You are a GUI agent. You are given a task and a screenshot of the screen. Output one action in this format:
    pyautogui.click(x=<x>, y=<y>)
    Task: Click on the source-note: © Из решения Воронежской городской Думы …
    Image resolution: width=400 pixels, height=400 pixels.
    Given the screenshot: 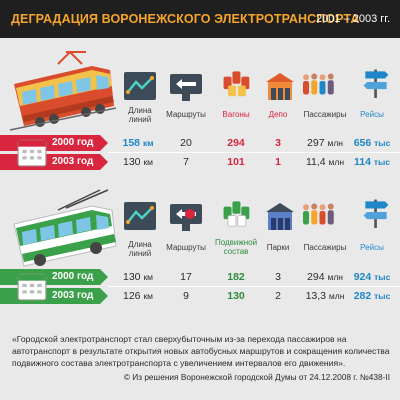 What is the action you would take?
    pyautogui.click(x=256, y=377)
    